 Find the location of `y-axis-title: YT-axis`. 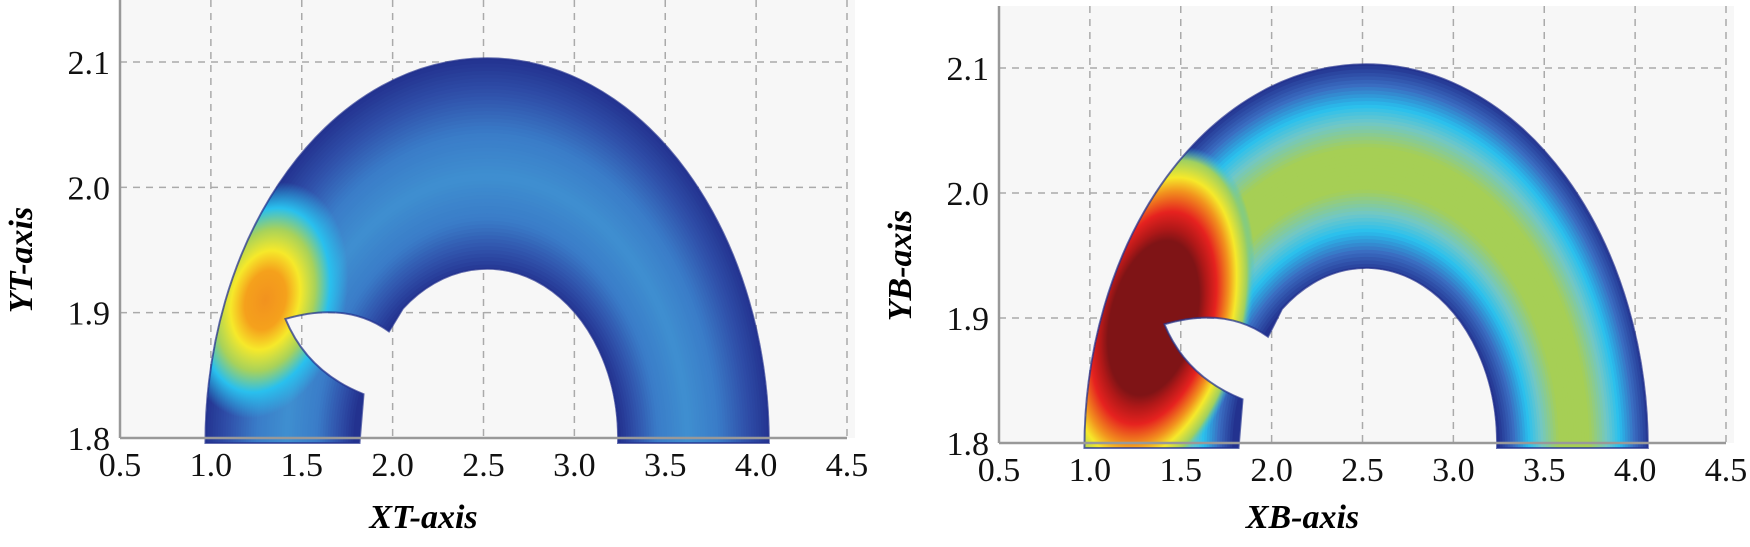

y-axis-title: YT-axis is located at coordinates (21, 260).